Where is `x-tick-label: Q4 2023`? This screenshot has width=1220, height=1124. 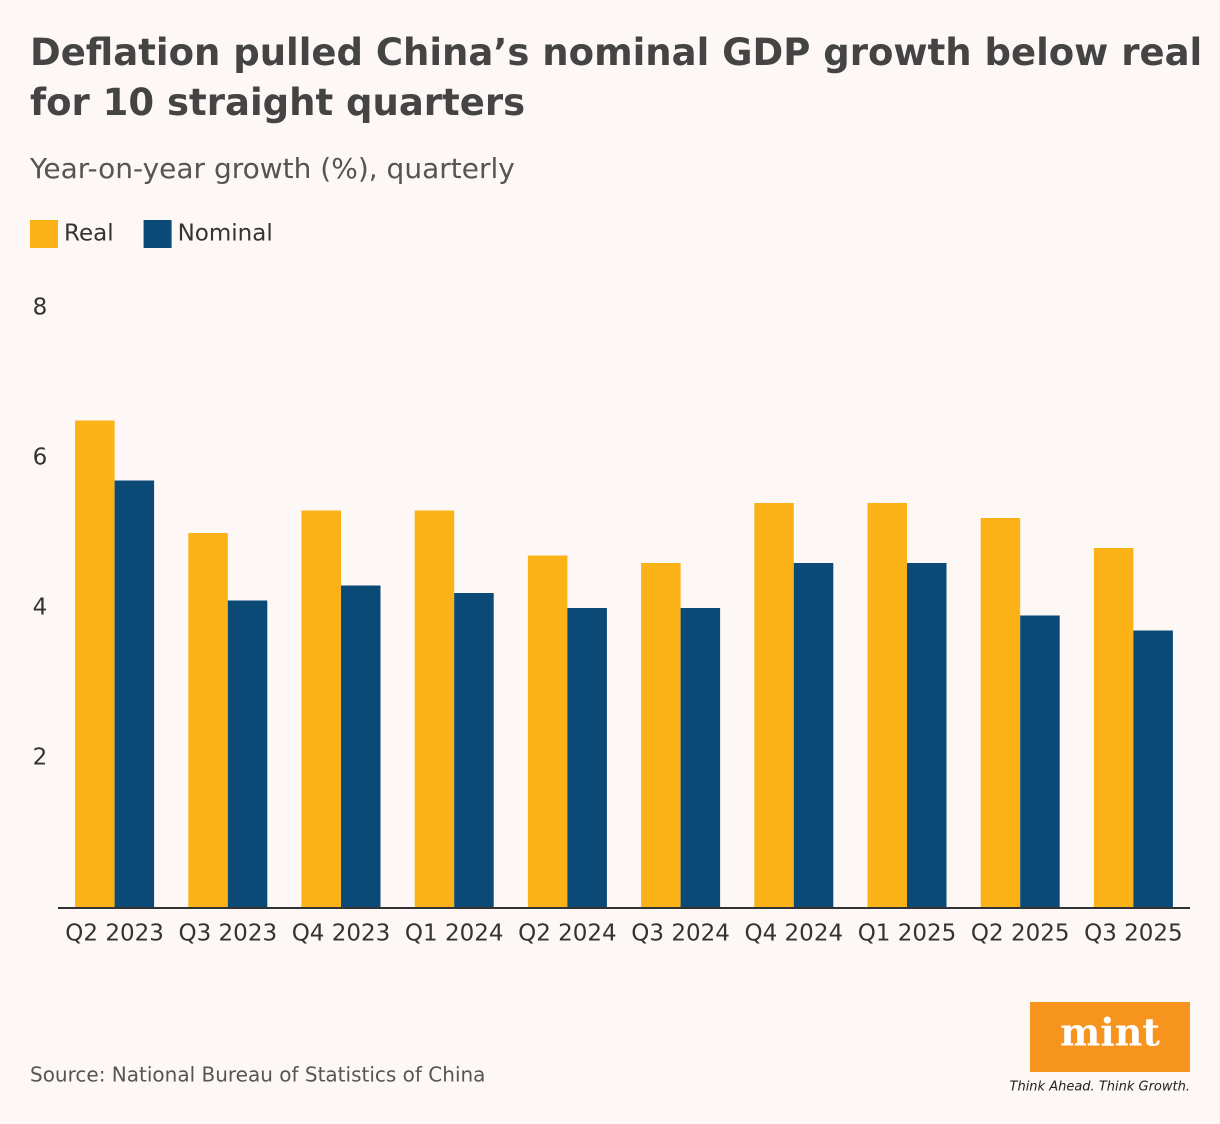
x-tick-label: Q4 2023 is located at coordinates (341, 934).